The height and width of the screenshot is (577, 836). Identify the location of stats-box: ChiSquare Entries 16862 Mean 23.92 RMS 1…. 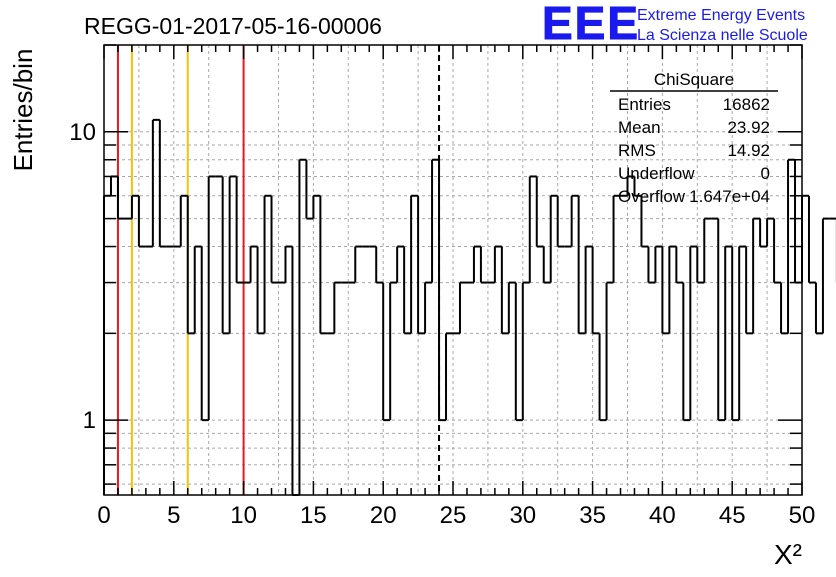
(694, 138).